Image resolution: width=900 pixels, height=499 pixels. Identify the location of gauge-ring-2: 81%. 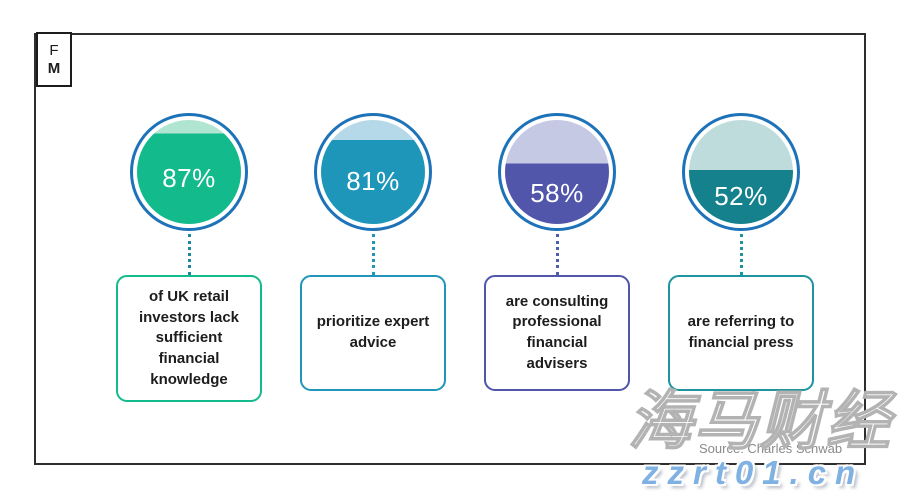
(373, 172).